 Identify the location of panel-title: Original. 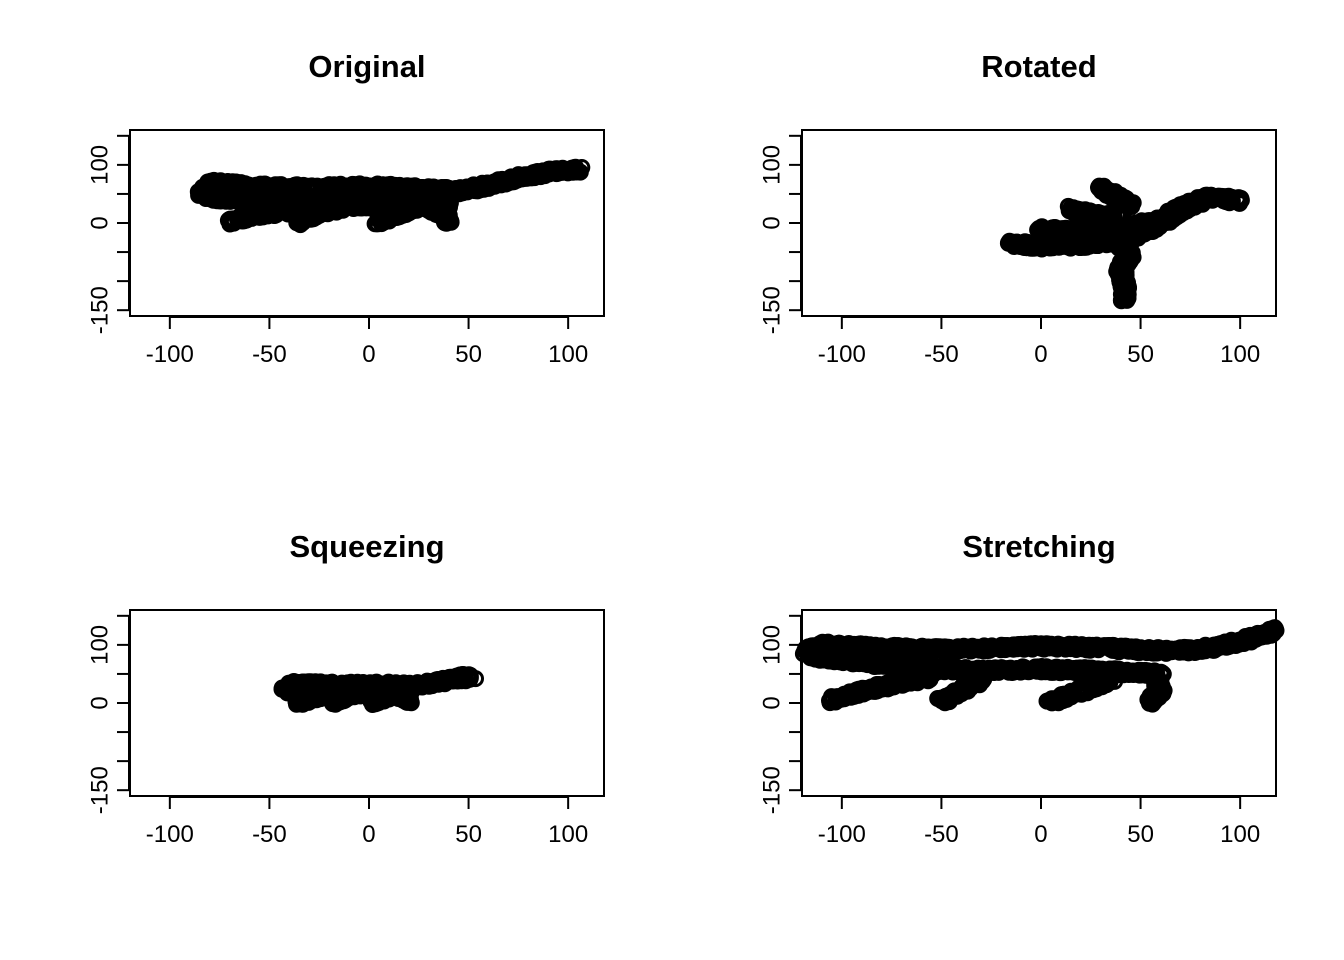
(366, 66).